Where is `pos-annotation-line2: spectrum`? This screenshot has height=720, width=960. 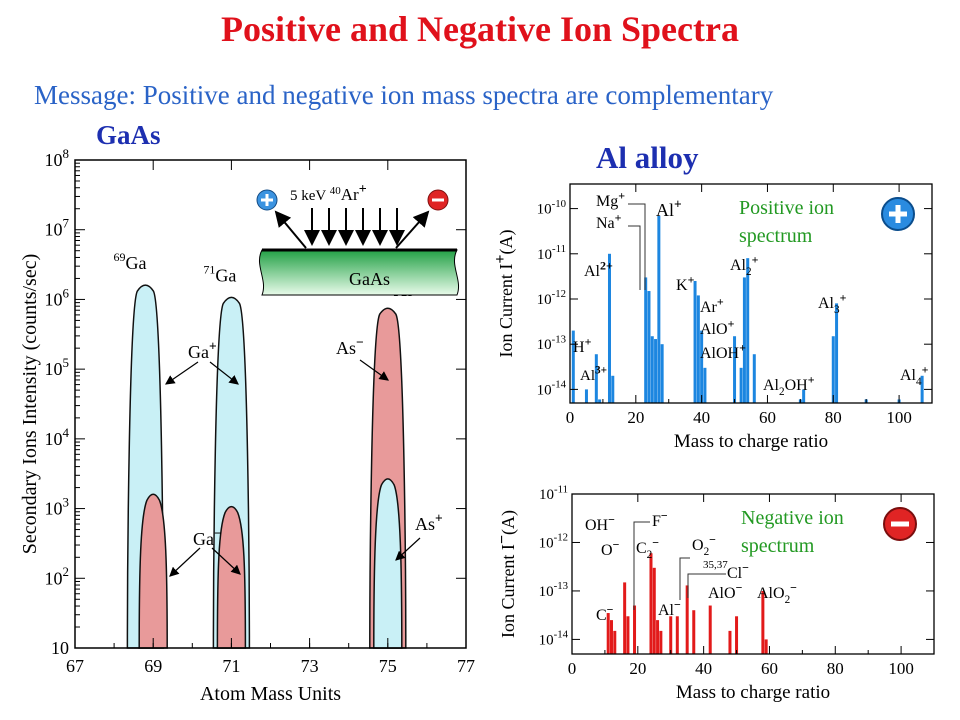
pos-annotation-line2: spectrum is located at coordinates (776, 236).